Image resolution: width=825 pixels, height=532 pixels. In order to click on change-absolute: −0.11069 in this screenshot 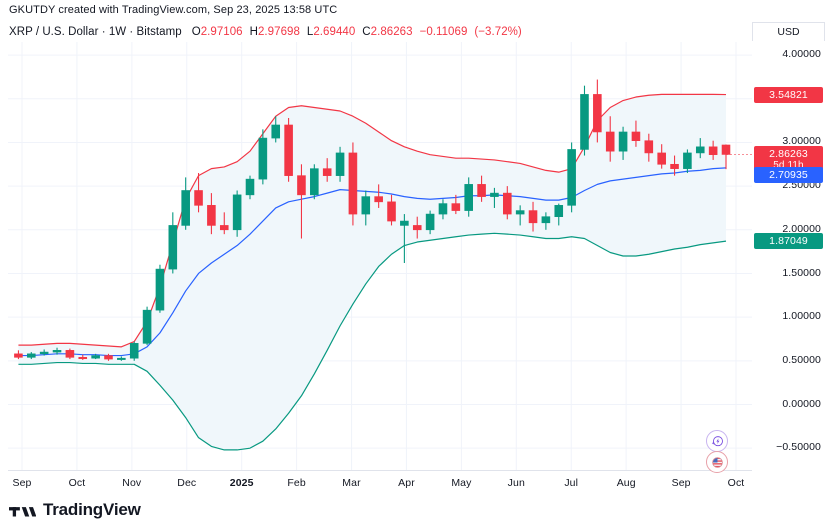, I will do `click(443, 32)`.